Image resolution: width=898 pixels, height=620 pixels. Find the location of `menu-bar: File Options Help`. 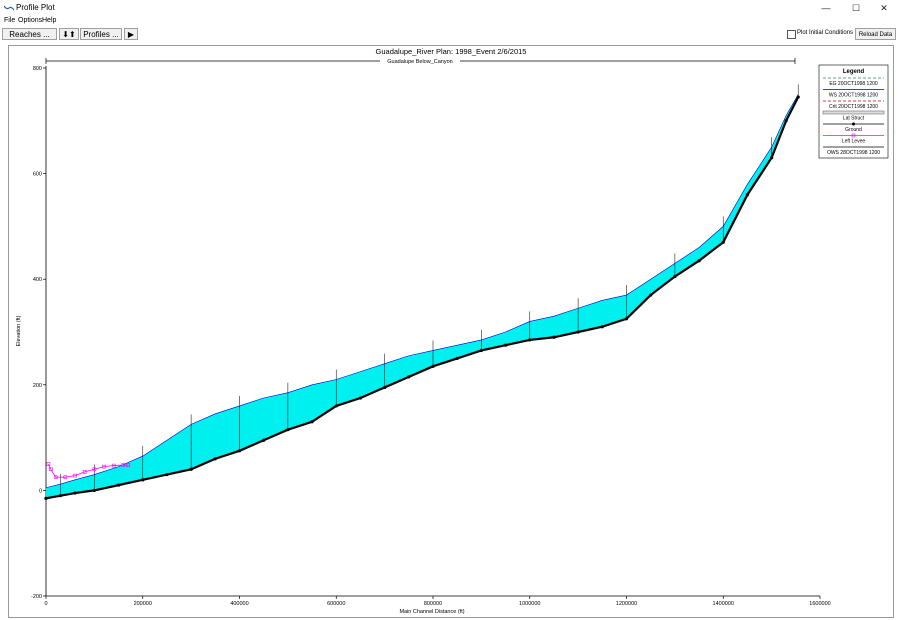

menu-bar: File Options Help is located at coordinates (449, 21).